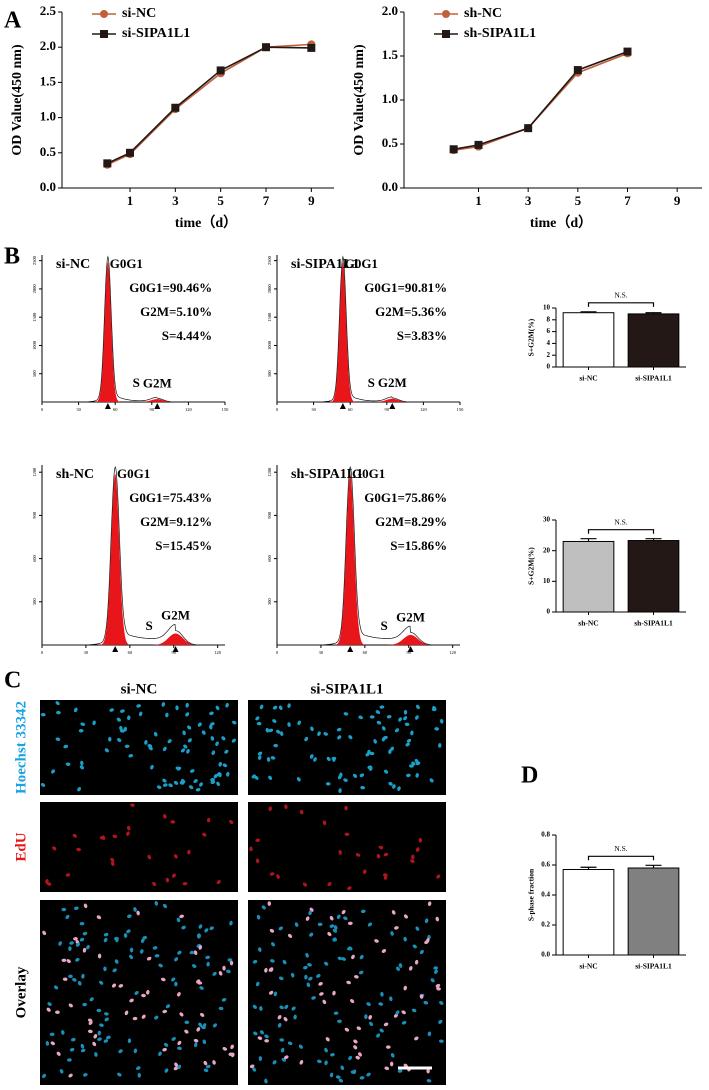 The height and width of the screenshot is (1090, 709). What do you see at coordinates (411, 521) in the screenshot?
I see `result-label: G2M=8.29%` at bounding box center [411, 521].